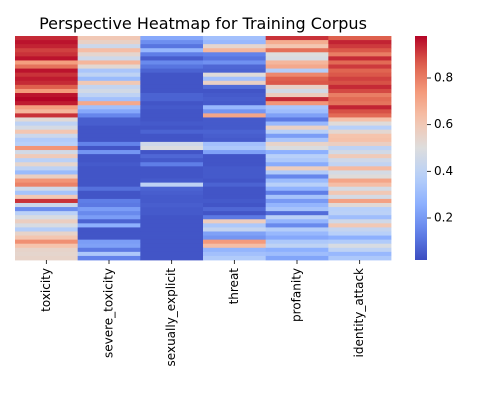 The height and width of the screenshot is (400, 500). What do you see at coordinates (203, 23) in the screenshot?
I see `chart-title: Perspective Heatmap for Training Corpus` at bounding box center [203, 23].